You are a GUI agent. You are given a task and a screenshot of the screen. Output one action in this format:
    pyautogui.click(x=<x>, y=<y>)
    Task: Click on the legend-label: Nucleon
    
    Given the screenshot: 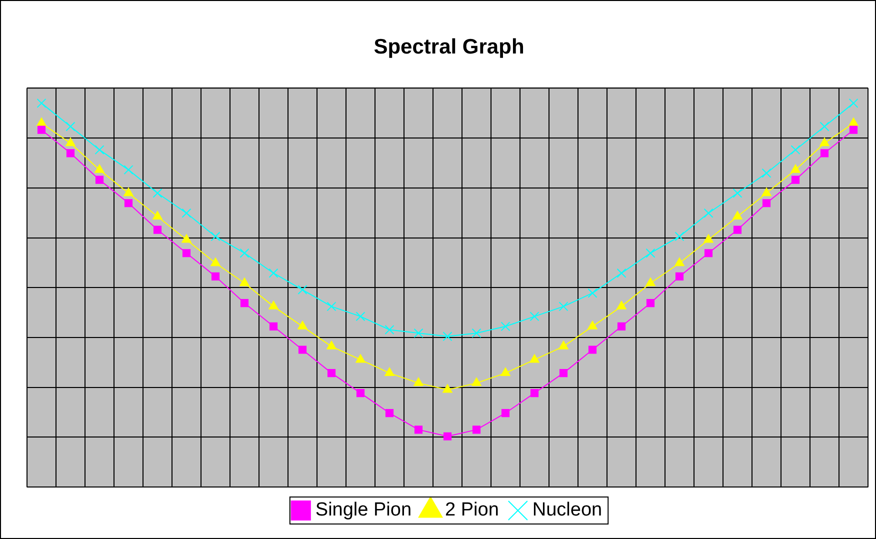 What is the action you would take?
    pyautogui.click(x=567, y=510)
    